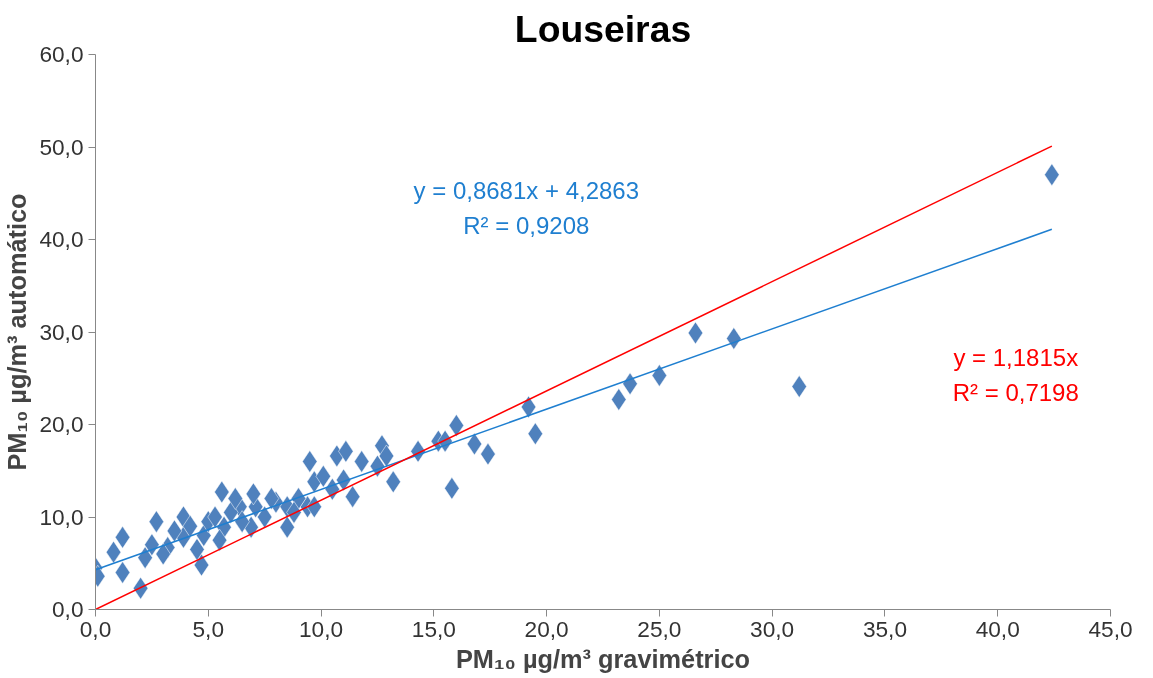 Image resolution: width=1153 pixels, height=678 pixels. I want to click on annotation: y = 1,1815x R² = 0,7198, so click(1015, 374).